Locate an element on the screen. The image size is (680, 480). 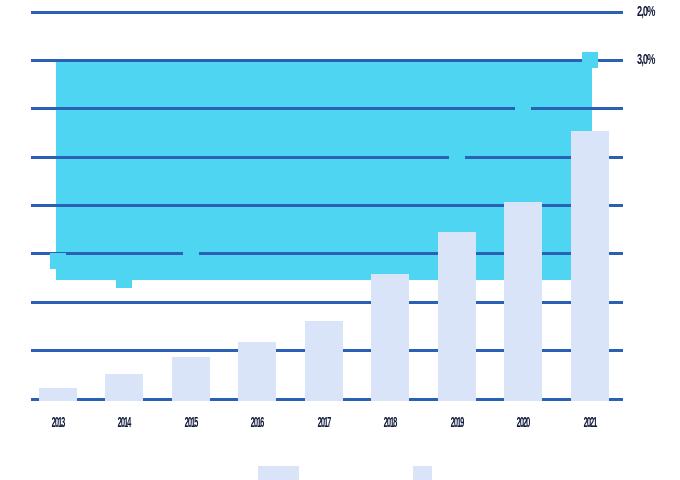
bar-2014 is located at coordinates (124, 387).